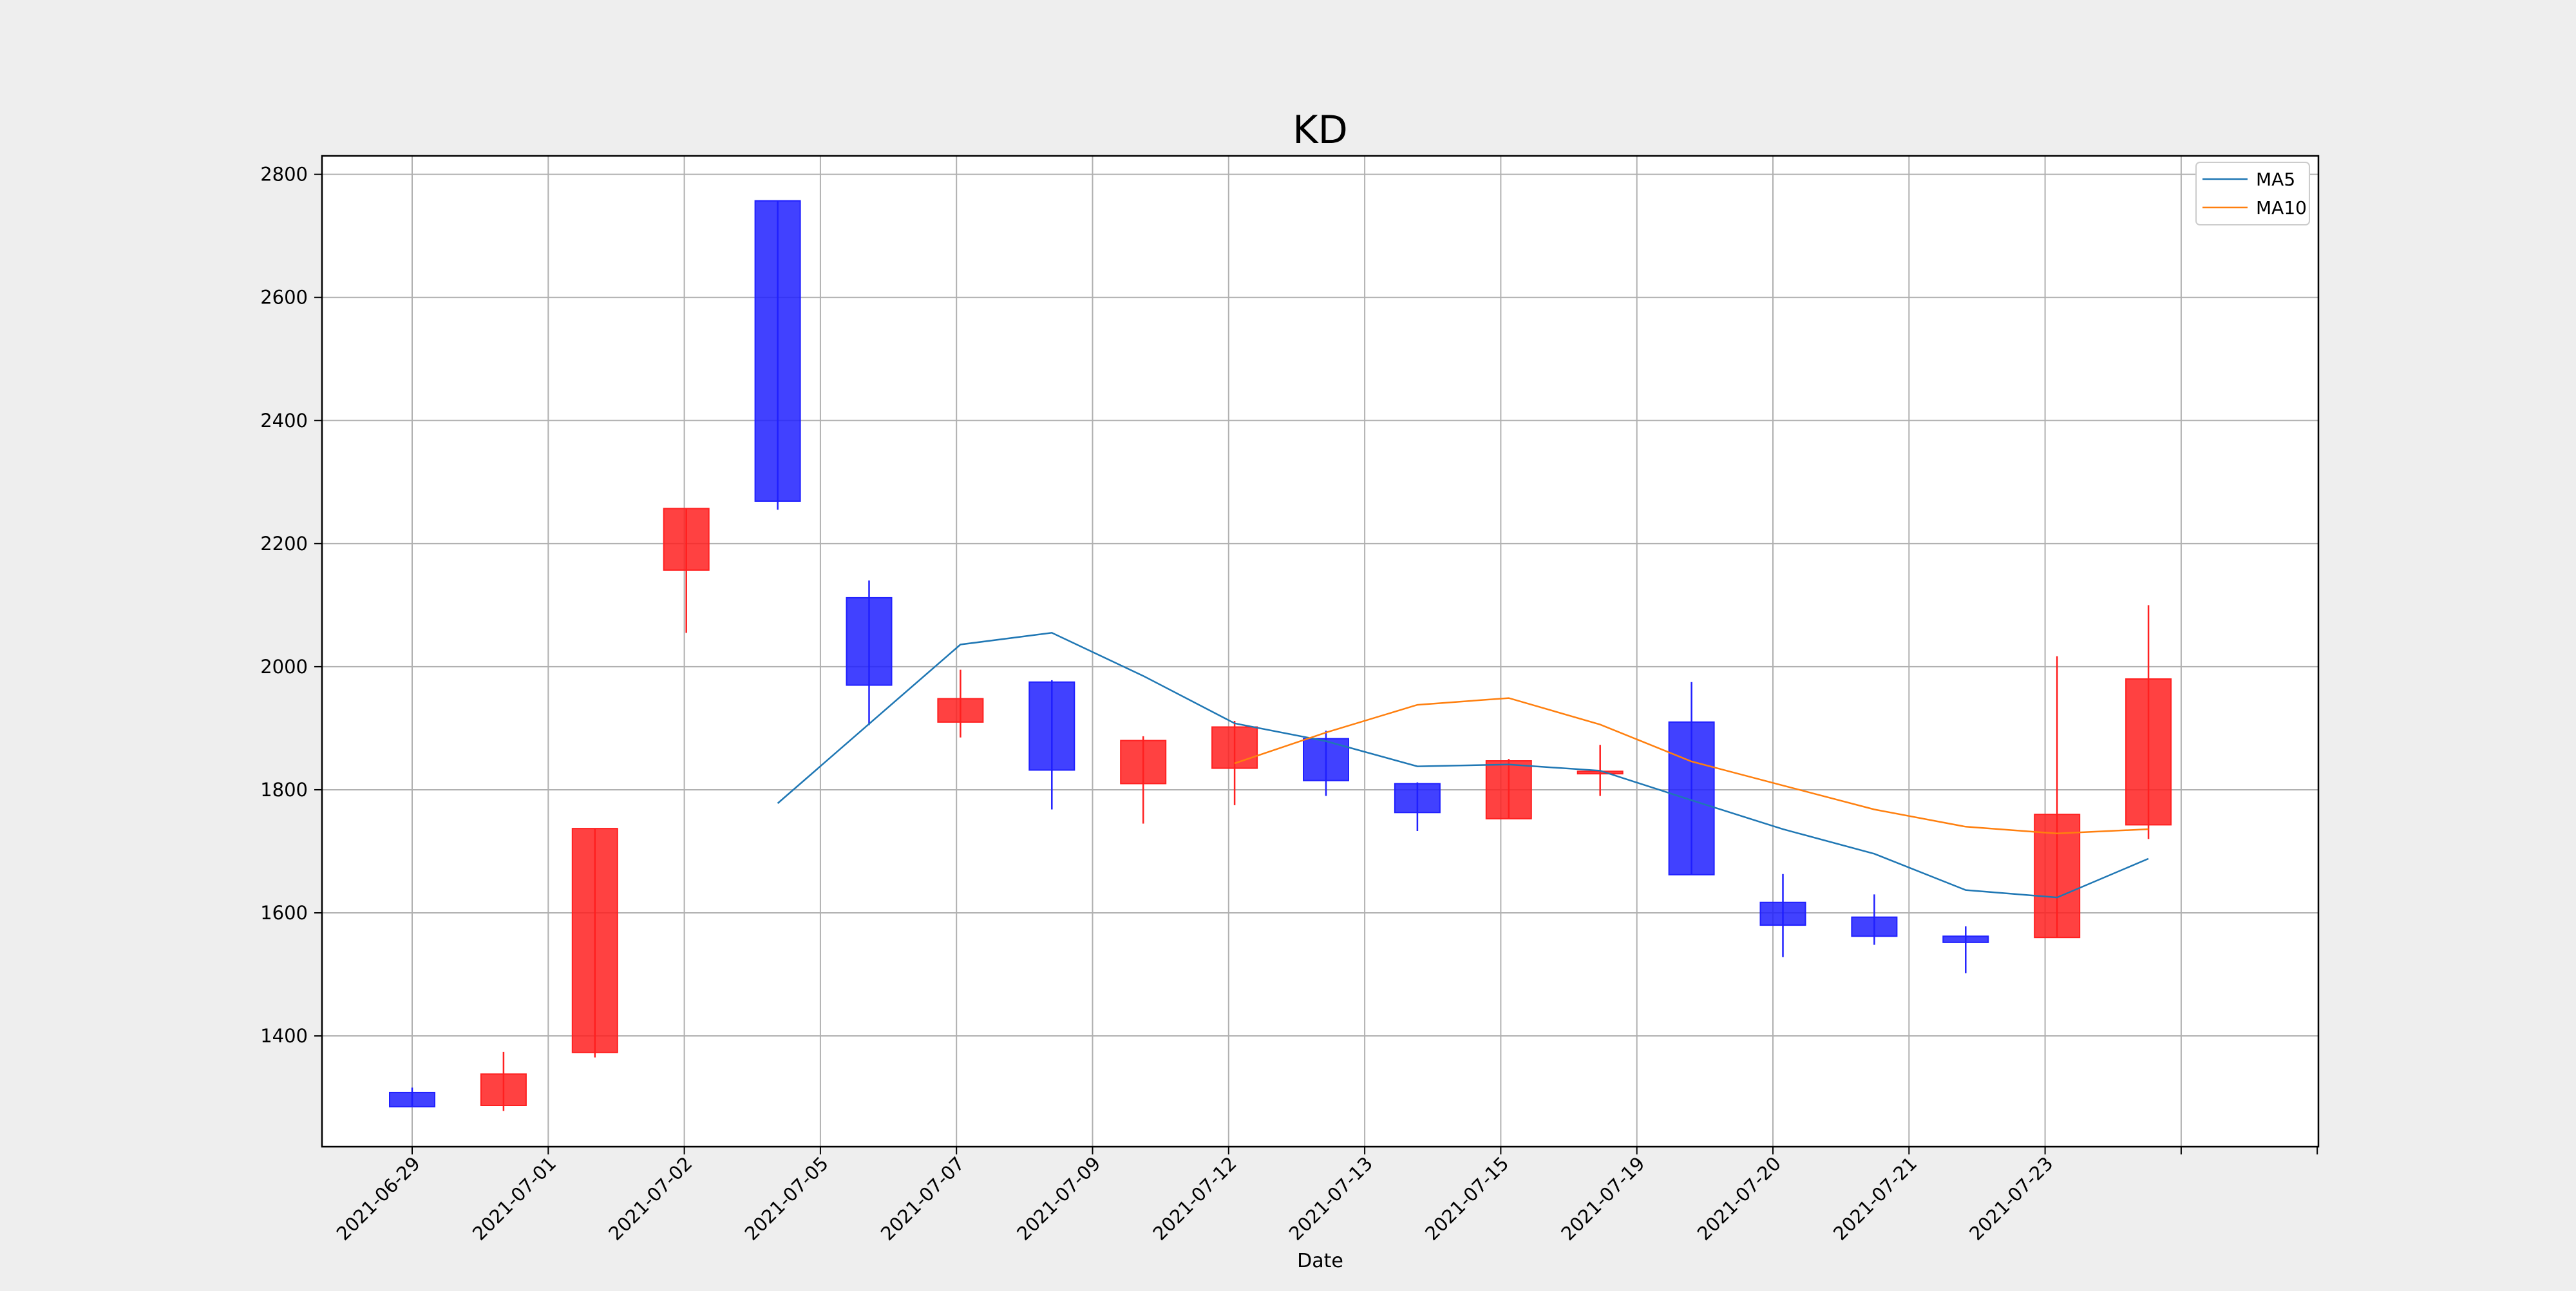 This screenshot has height=1291, width=2576. I want to click on y-tick-label: 2800, so click(284, 175).